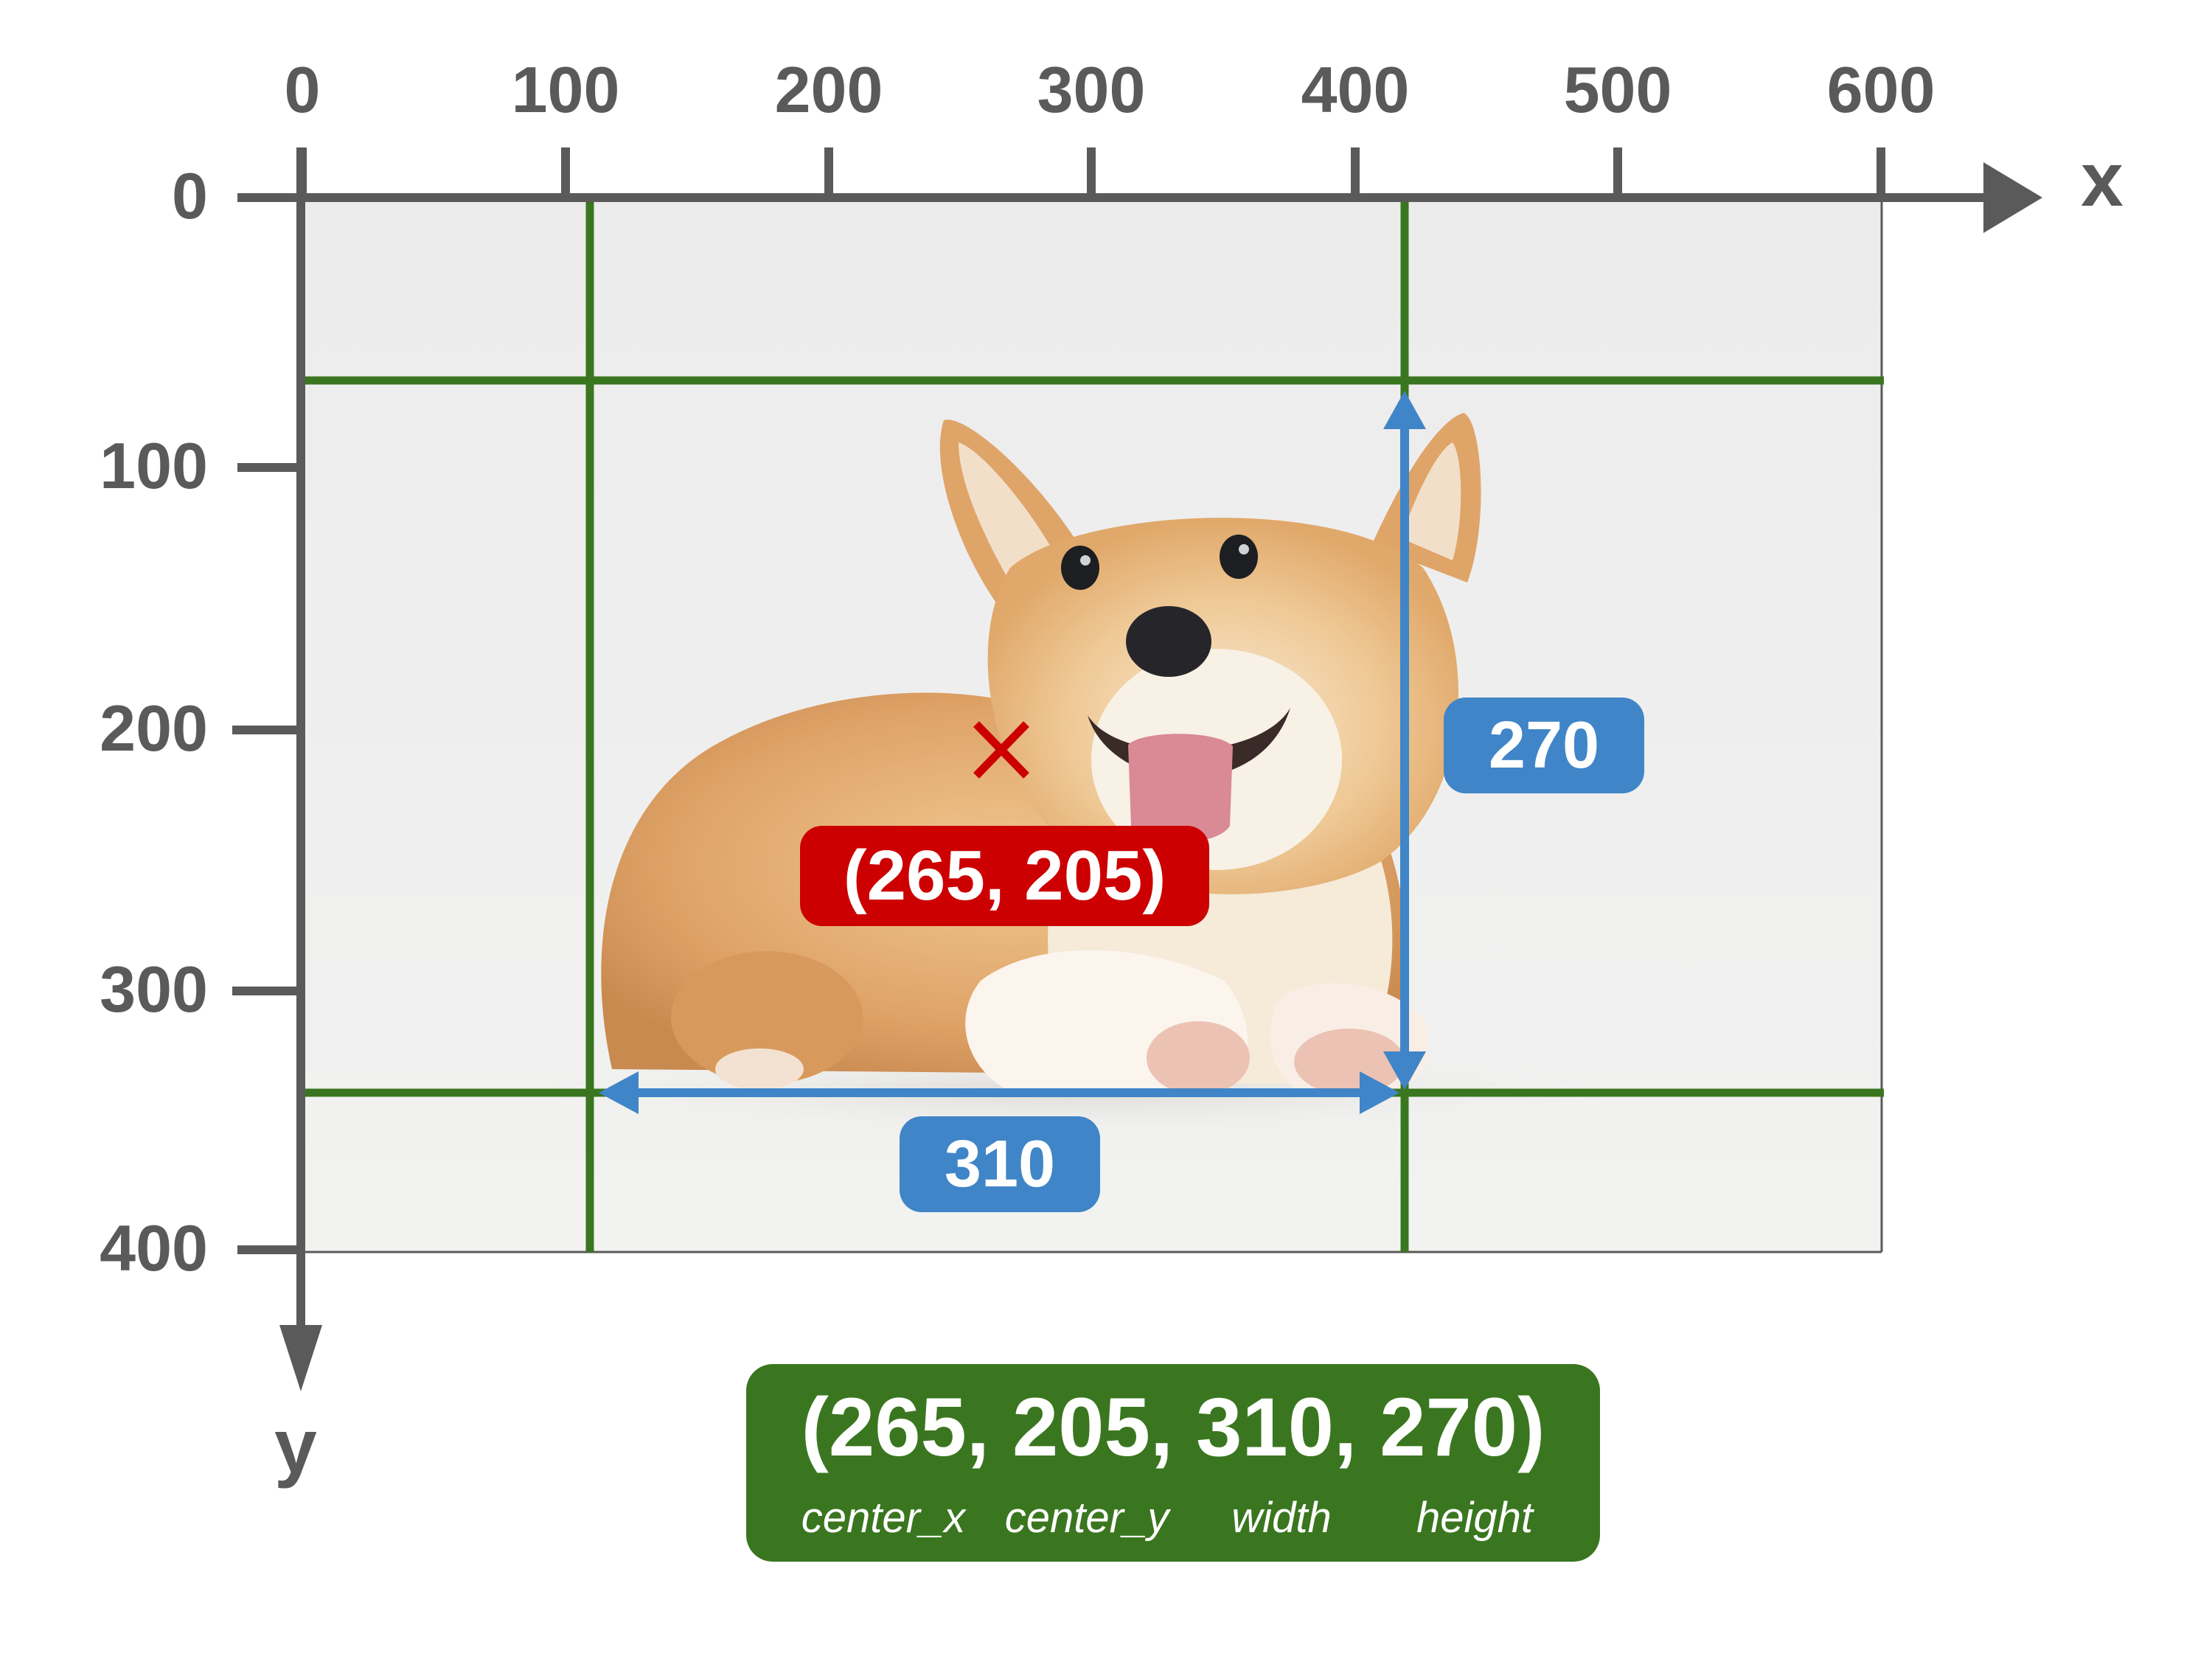  Describe the element at coordinates (1475, 1518) in the screenshot. I see `field-label-height: height` at that location.